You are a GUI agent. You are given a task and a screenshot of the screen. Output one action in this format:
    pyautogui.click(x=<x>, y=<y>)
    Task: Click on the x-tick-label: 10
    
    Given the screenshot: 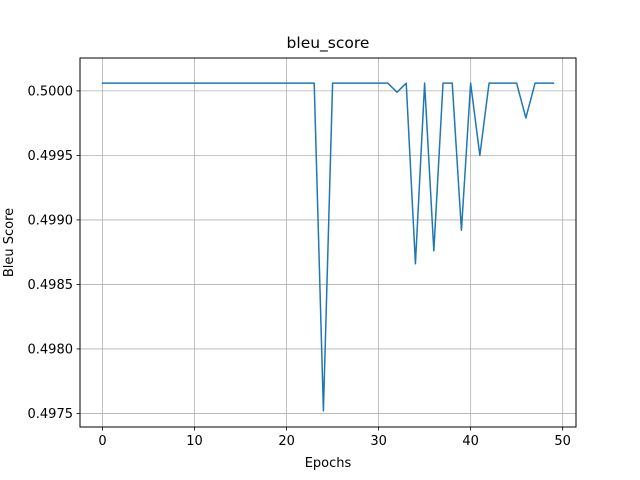 What is the action you would take?
    pyautogui.click(x=194, y=441)
    